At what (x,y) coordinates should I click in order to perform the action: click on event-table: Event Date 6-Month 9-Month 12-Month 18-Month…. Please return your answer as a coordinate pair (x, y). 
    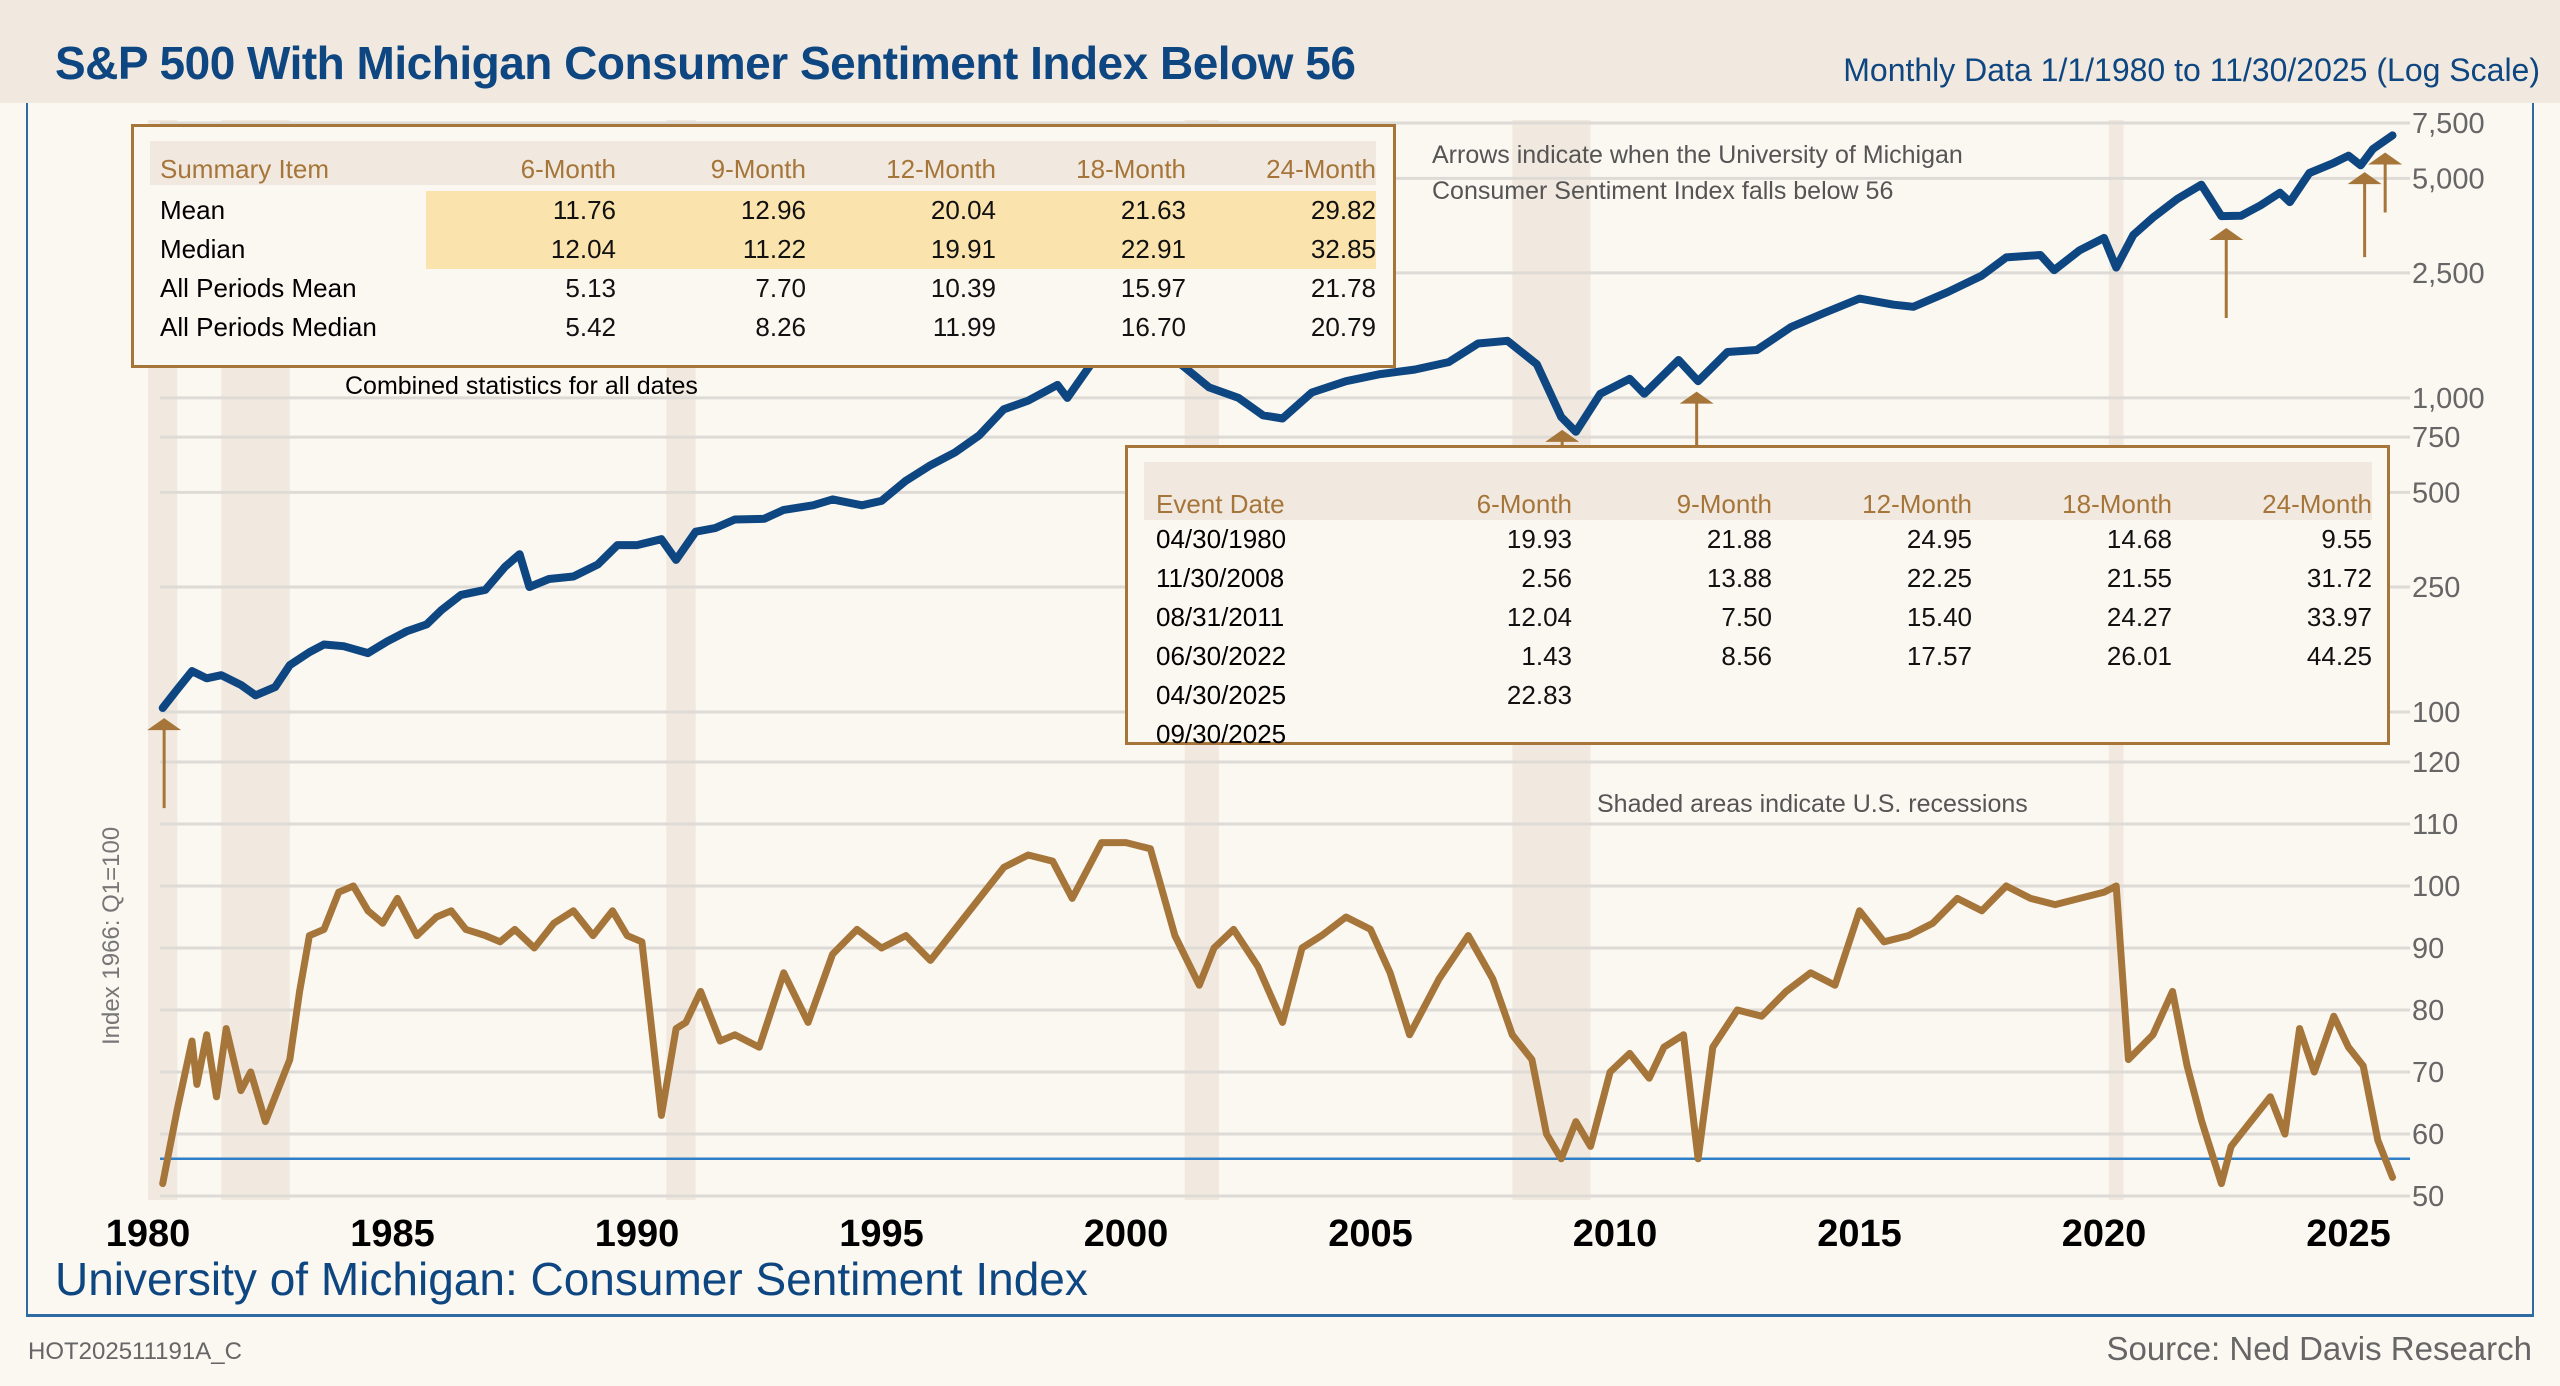
    Looking at the image, I should click on (1758, 608).